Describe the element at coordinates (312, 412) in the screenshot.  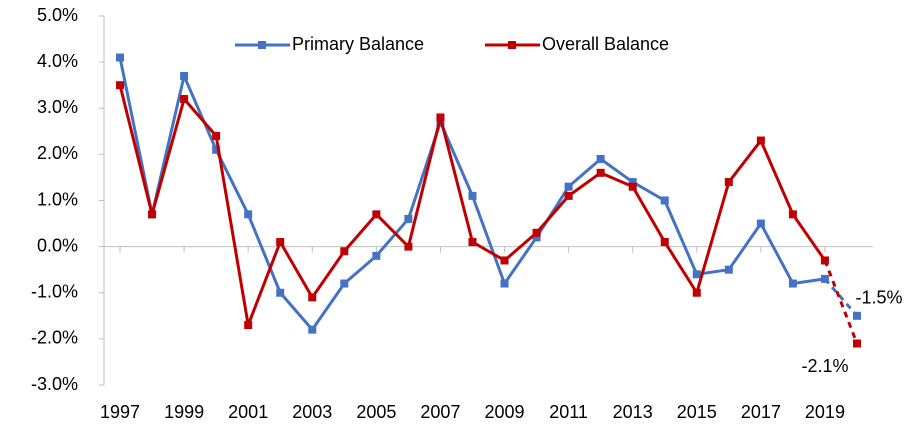
I see `x-tick-label: 2003` at that location.